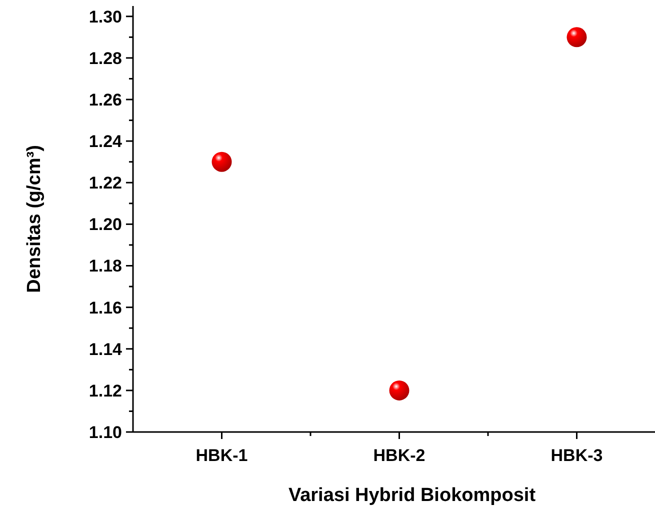 The width and height of the screenshot is (655, 510). What do you see at coordinates (105, 100) in the screenshot?
I see `y-tick-label: 1.26` at bounding box center [105, 100].